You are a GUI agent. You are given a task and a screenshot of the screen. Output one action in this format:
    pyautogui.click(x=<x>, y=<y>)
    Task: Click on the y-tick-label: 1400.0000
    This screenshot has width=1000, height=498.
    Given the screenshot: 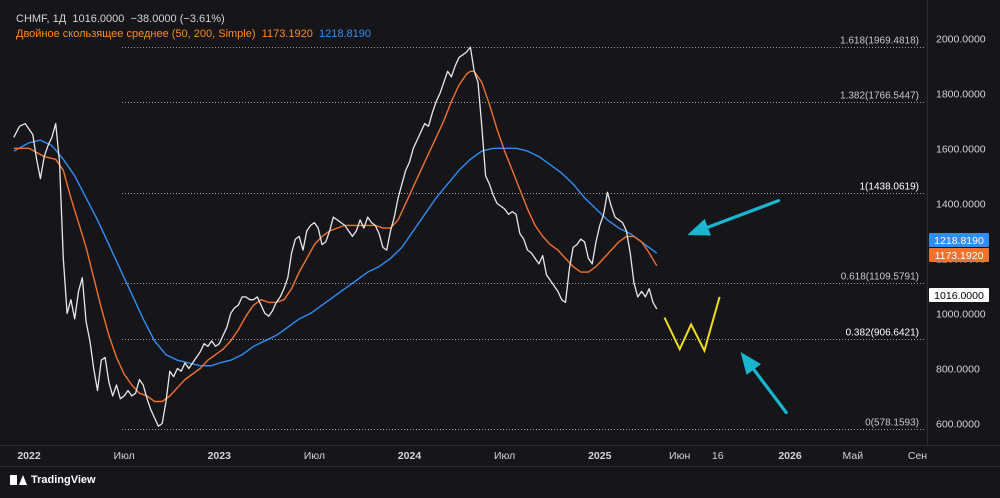 What is the action you would take?
    pyautogui.click(x=961, y=204)
    